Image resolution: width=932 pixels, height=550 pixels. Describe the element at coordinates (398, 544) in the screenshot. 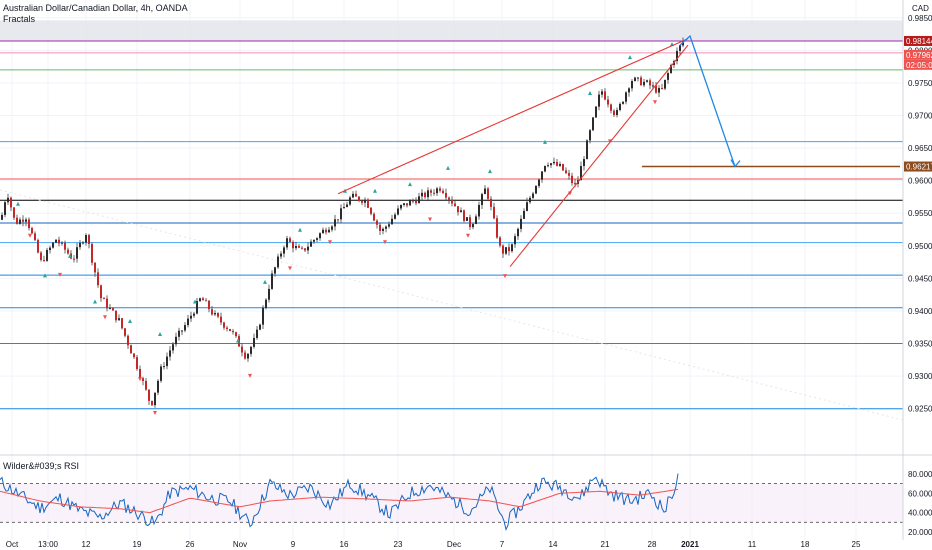

I see `x-tick-label: 23` at that location.